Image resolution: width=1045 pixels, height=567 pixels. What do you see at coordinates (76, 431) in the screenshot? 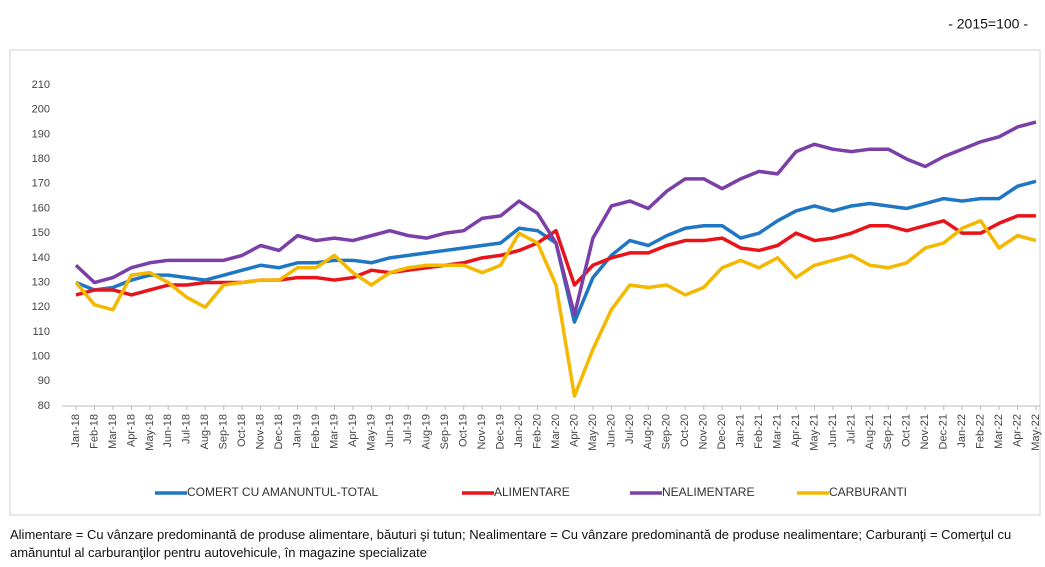
I see `x-tick-label: Jan-18` at bounding box center [76, 431].